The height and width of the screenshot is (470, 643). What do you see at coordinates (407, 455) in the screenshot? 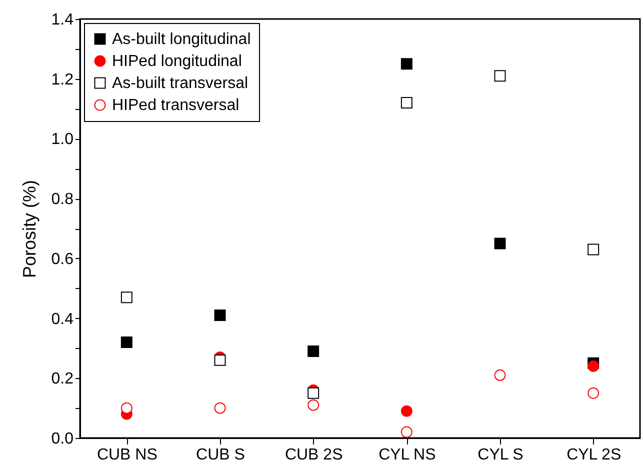
I see `x-tick-label: CYL NS` at bounding box center [407, 455].